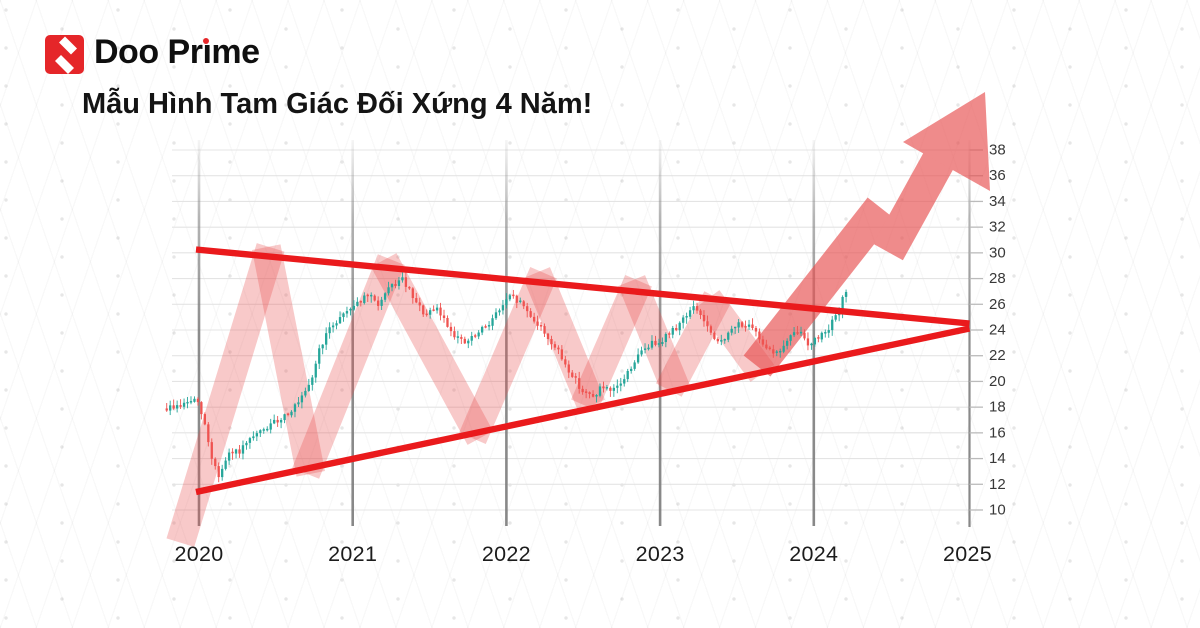 The image size is (1200, 628). What do you see at coordinates (997, 329) in the screenshot?
I see `y-tick-label: 24` at bounding box center [997, 329].